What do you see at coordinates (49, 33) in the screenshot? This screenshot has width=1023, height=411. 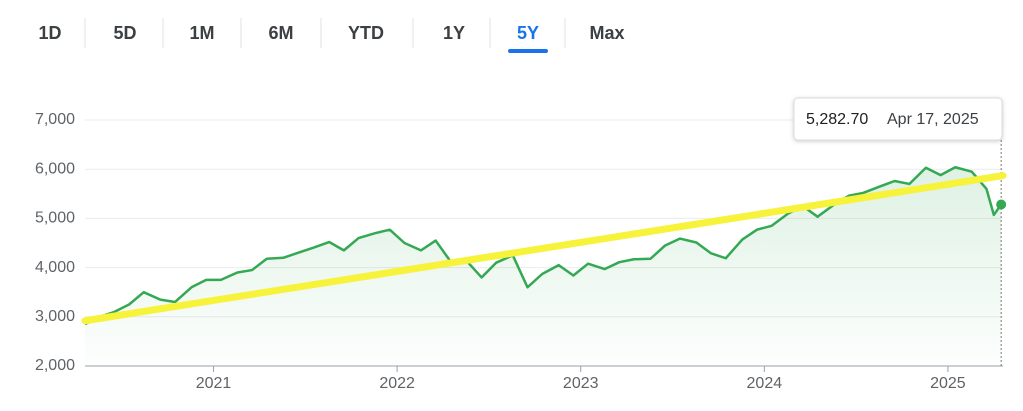 I see `tab: 1D` at bounding box center [49, 33].